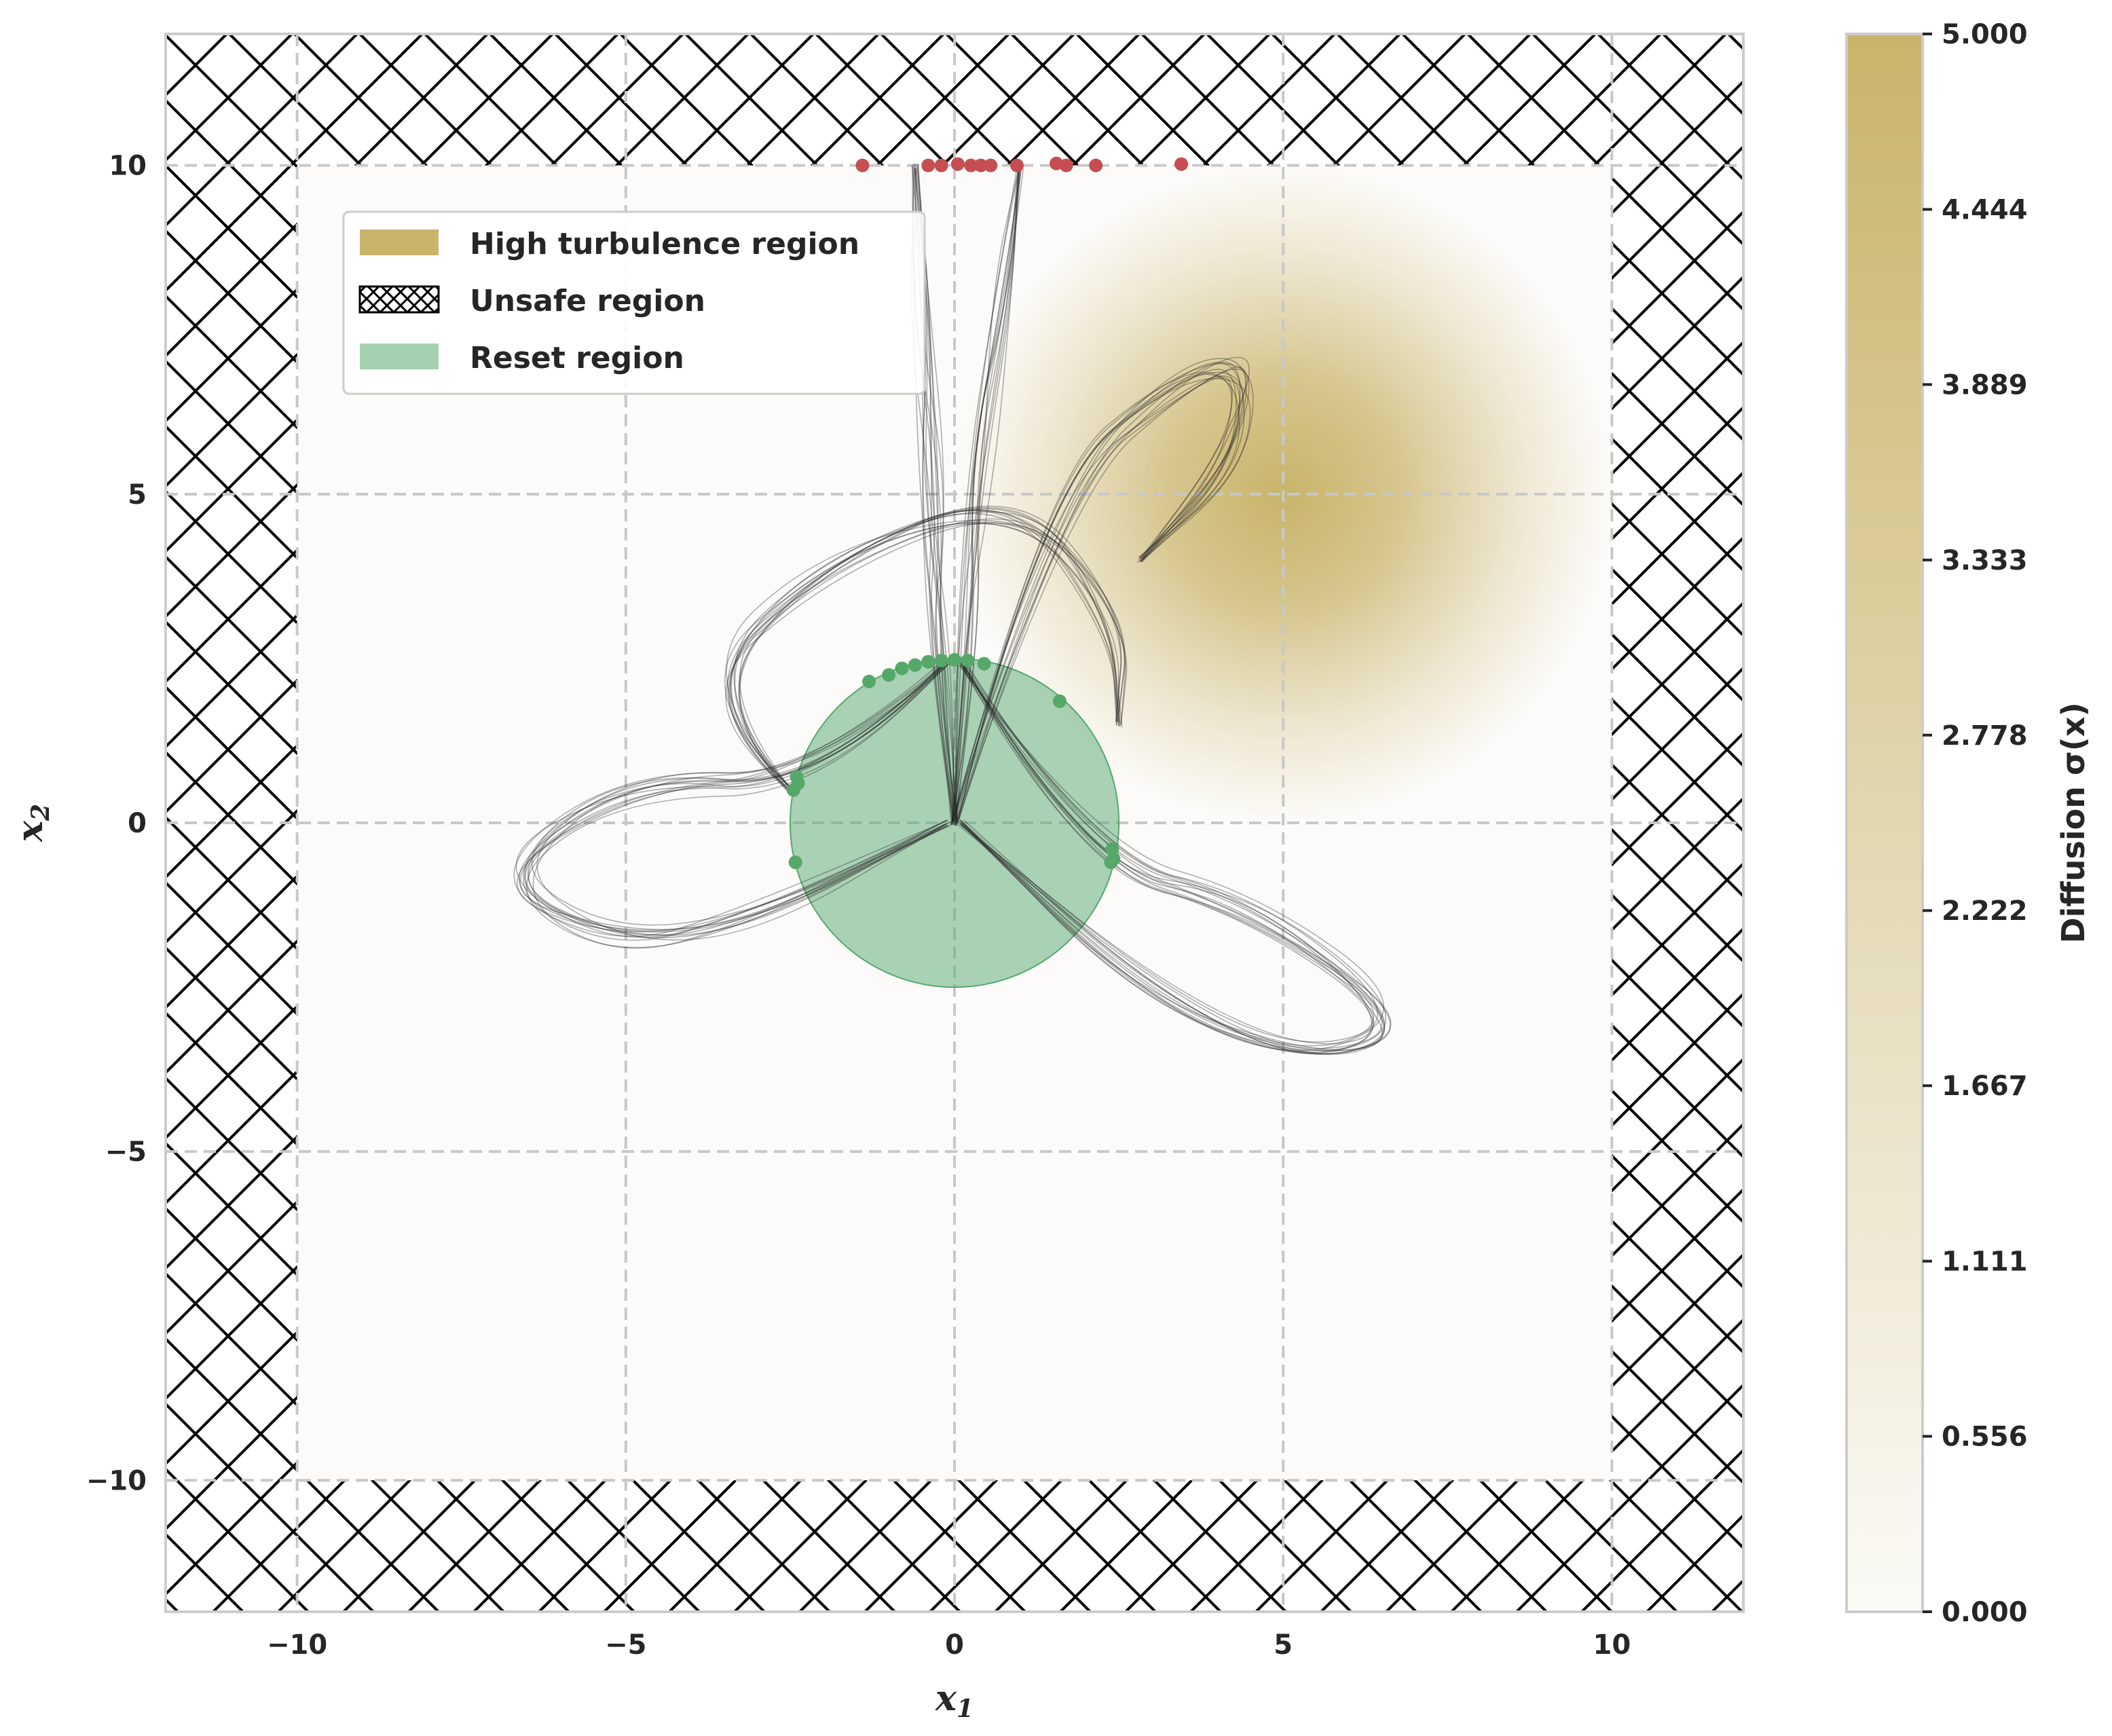 The height and width of the screenshot is (1736, 2112). What do you see at coordinates (1985, 560) in the screenshot?
I see `colorbar-tick-label: 3.333` at bounding box center [1985, 560].